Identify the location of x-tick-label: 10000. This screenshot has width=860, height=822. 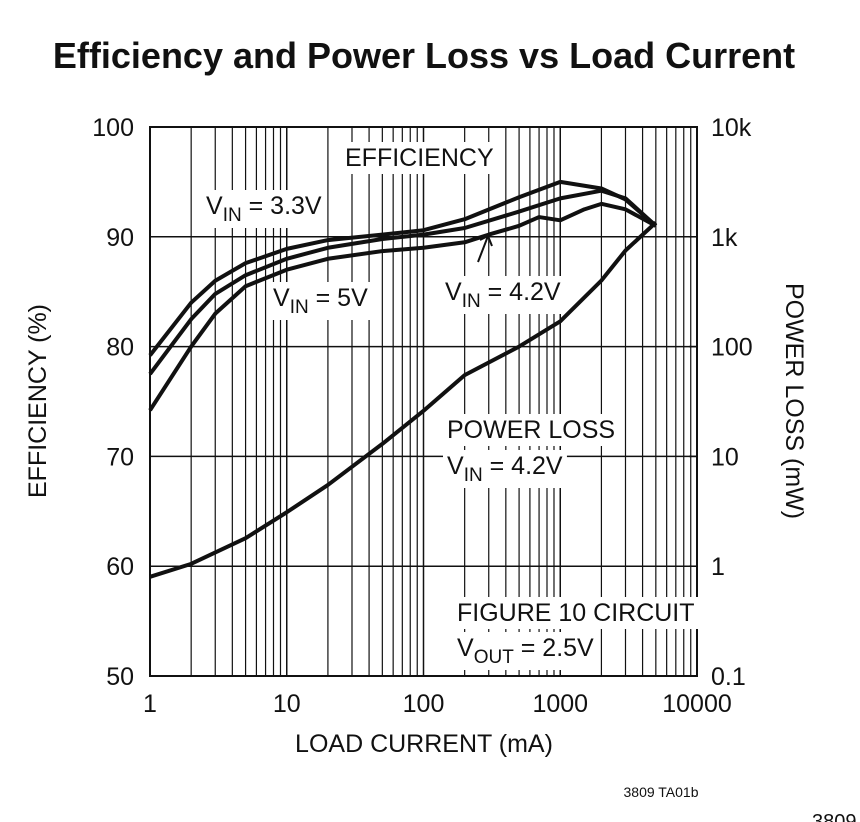
(697, 704).